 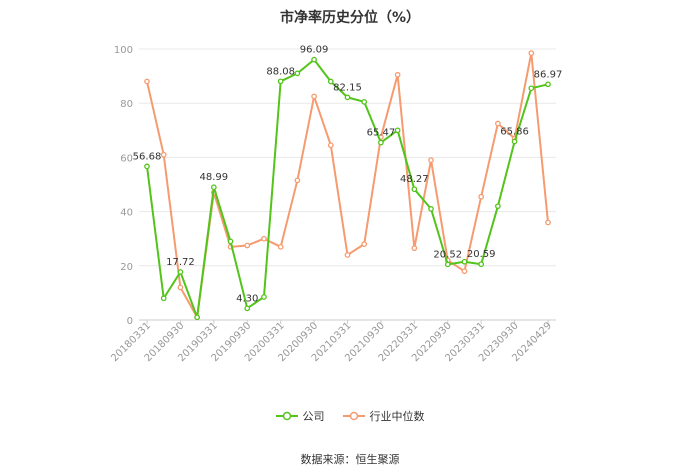 What do you see at coordinates (147, 156) in the screenshot?
I see `company-data-label: 56.68` at bounding box center [147, 156].